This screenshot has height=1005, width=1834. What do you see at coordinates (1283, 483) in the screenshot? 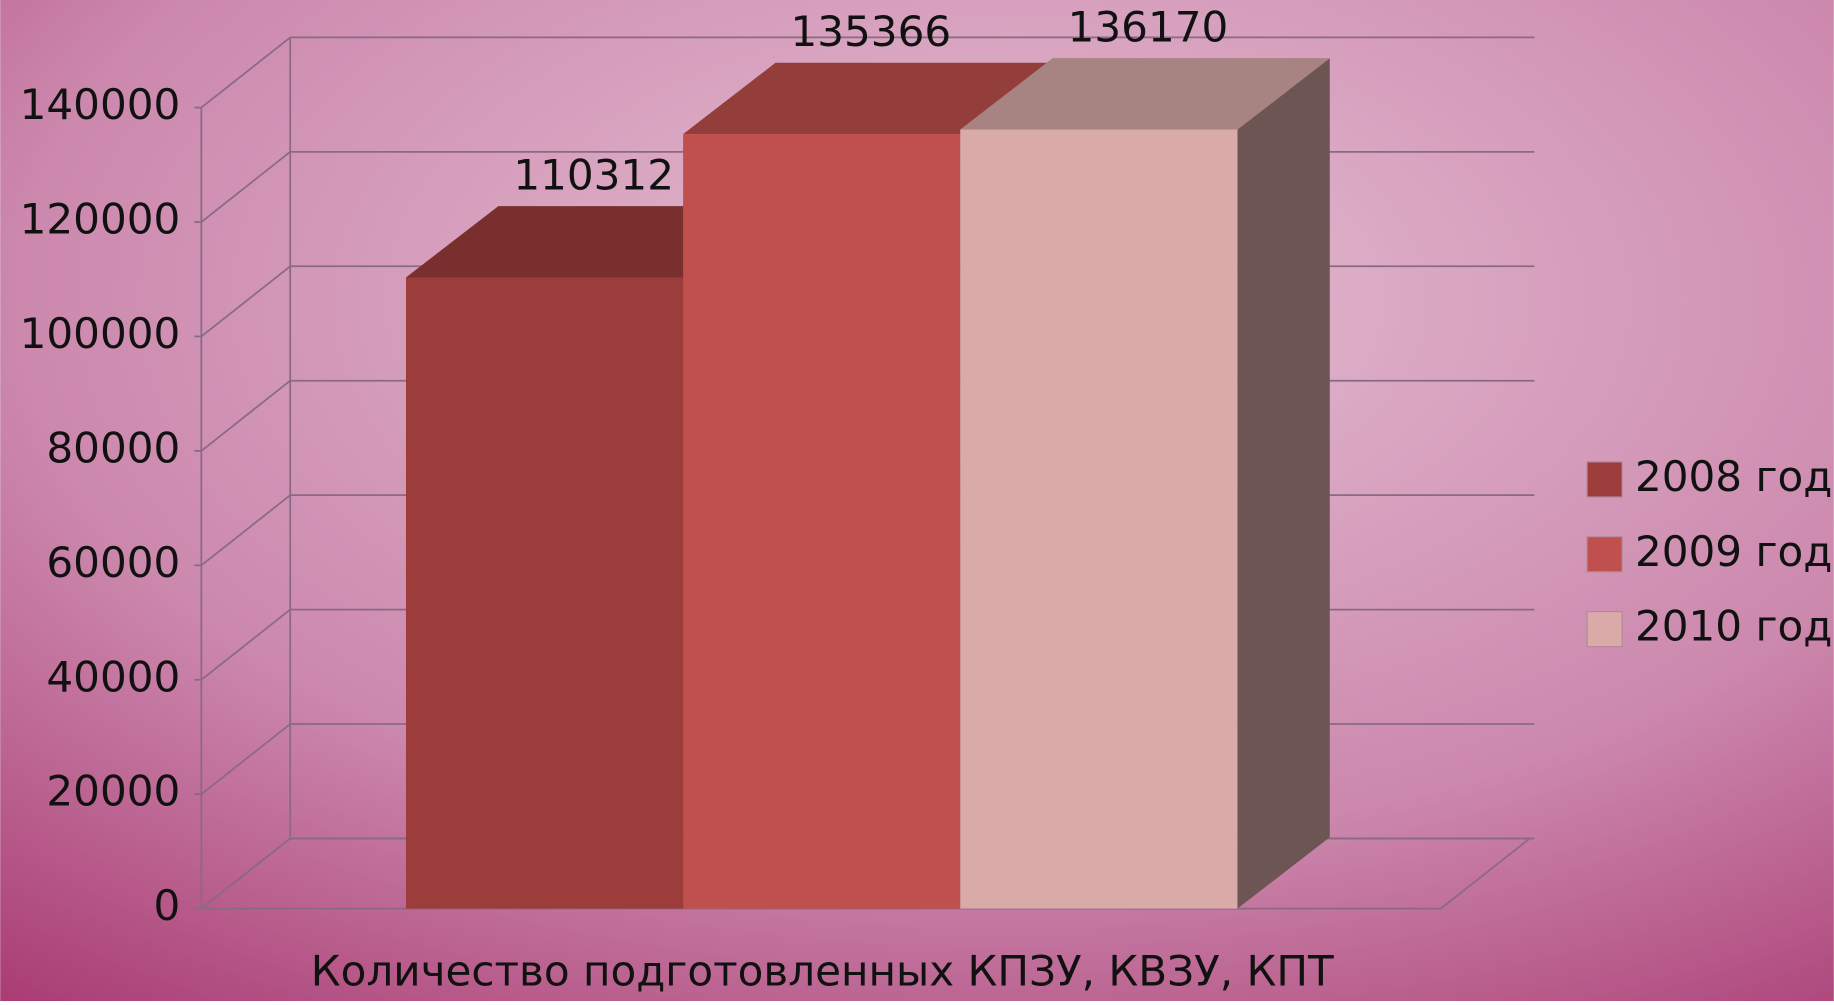
I see `bar-side` at bounding box center [1283, 483].